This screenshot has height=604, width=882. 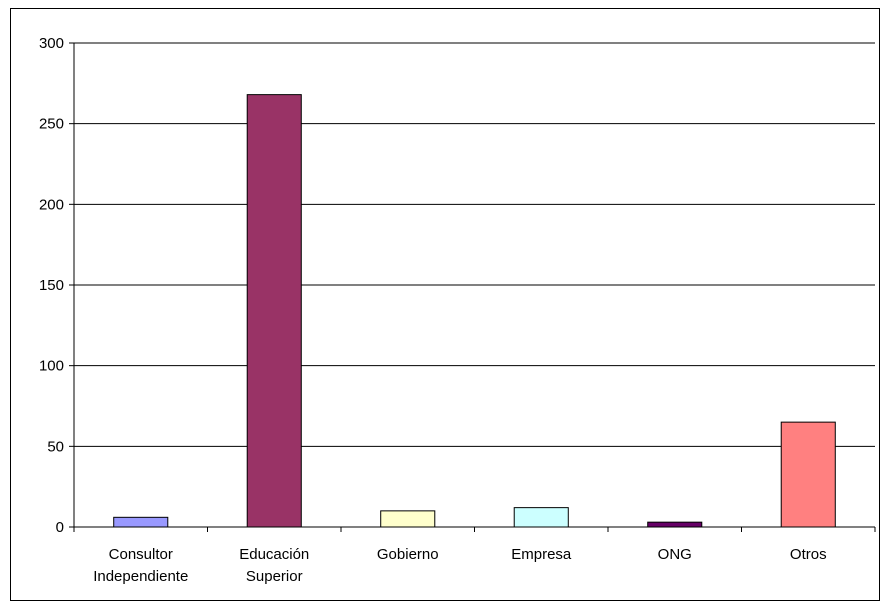 I want to click on y-tick-label-300: 300, so click(x=51, y=43).